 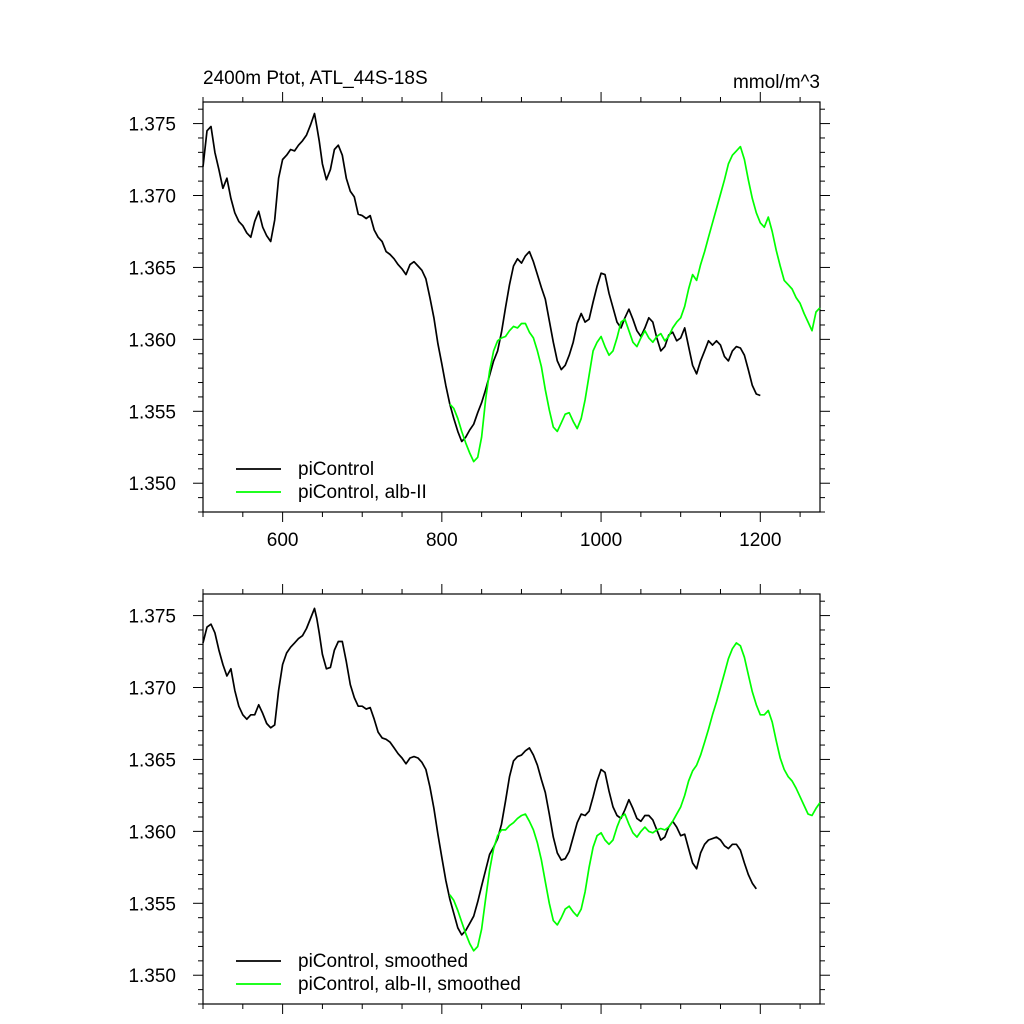 I want to click on x-tick-label: 800, so click(x=442, y=540).